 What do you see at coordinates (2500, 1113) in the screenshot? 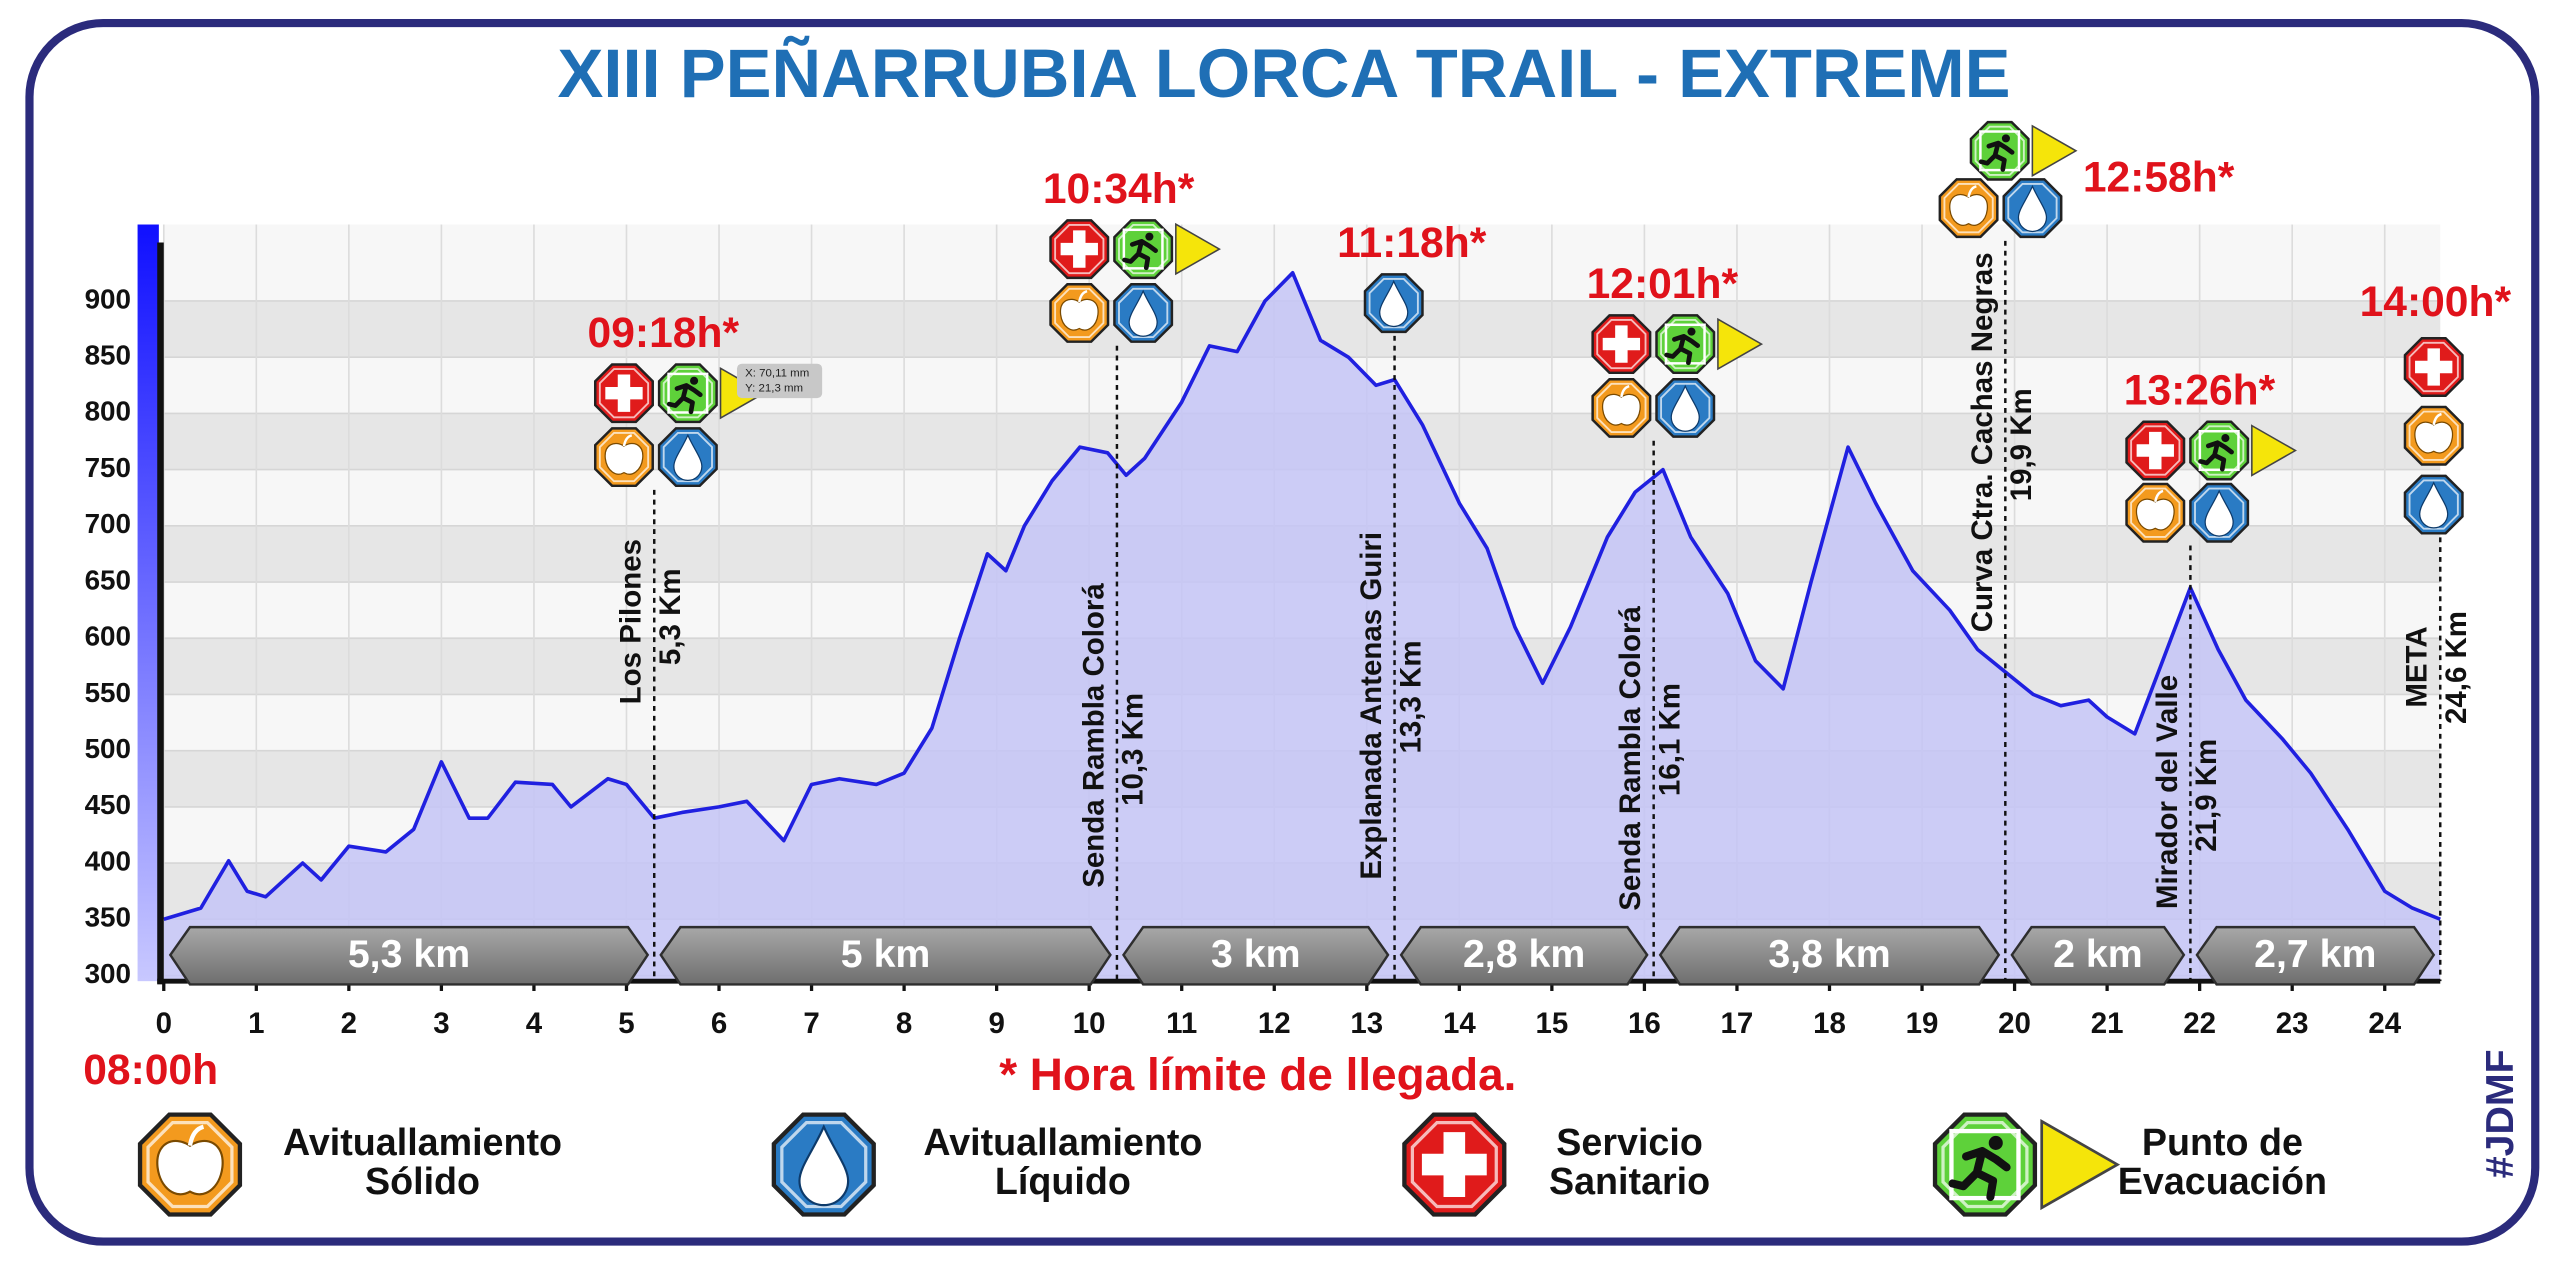
I see `signature: #JDMF` at bounding box center [2500, 1113].